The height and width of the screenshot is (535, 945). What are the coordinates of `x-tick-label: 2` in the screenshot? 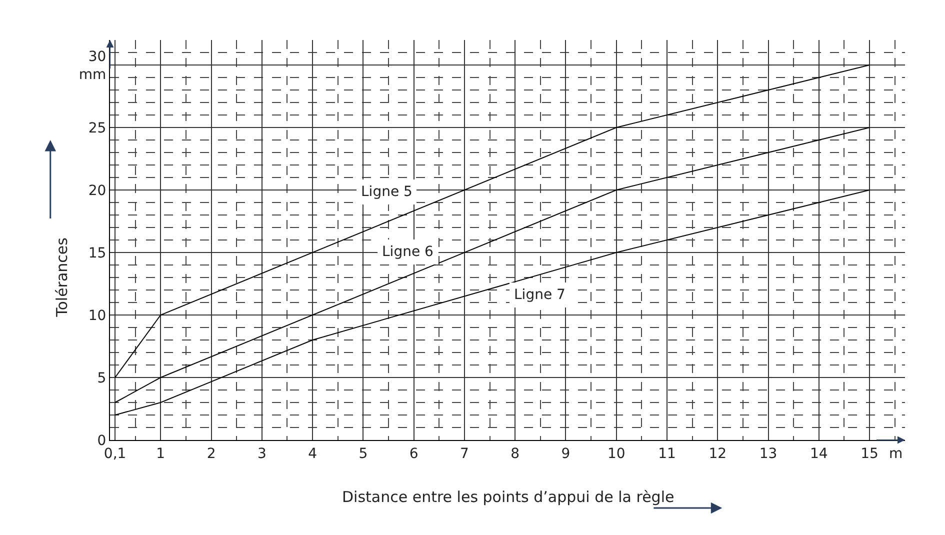 It's located at (211, 454).